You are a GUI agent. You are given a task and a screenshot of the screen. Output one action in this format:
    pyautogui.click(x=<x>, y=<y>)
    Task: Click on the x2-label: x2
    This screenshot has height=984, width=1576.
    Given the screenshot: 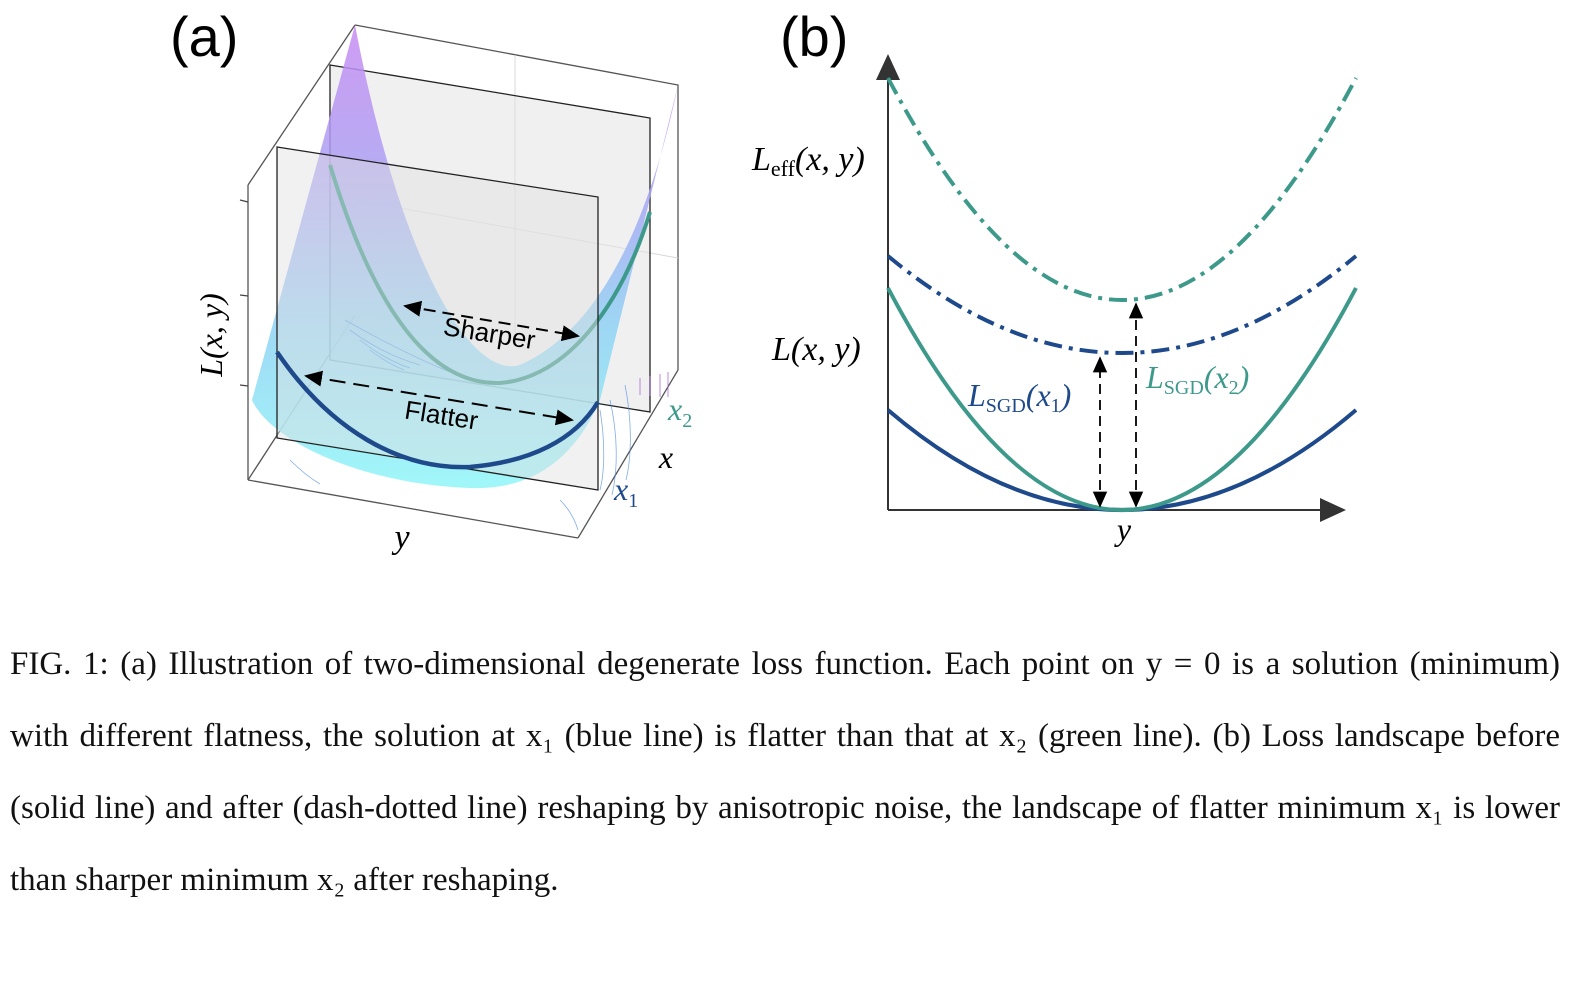 What is the action you would take?
    pyautogui.click(x=679, y=411)
    